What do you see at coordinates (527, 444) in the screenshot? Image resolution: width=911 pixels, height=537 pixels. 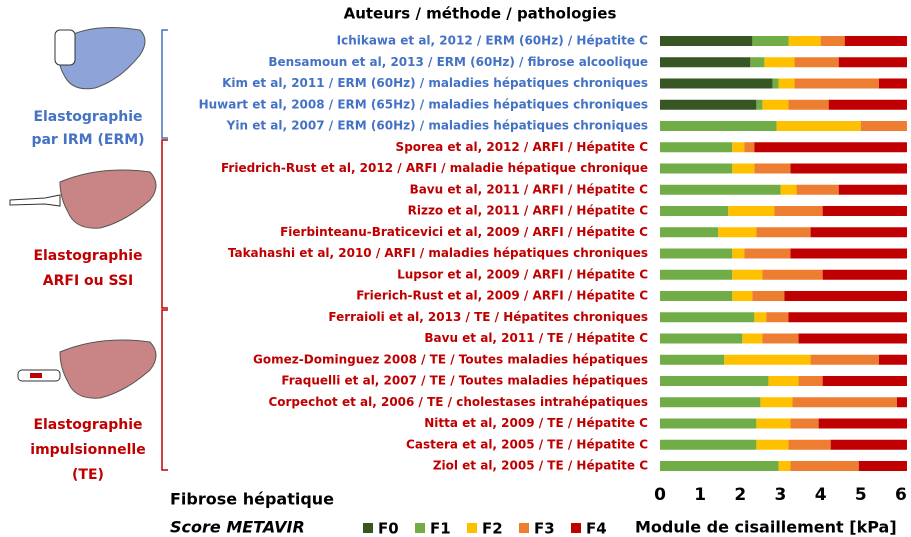 I see `category-label: Castera et al, 2005 / TE / Hépatite C` at bounding box center [527, 444].